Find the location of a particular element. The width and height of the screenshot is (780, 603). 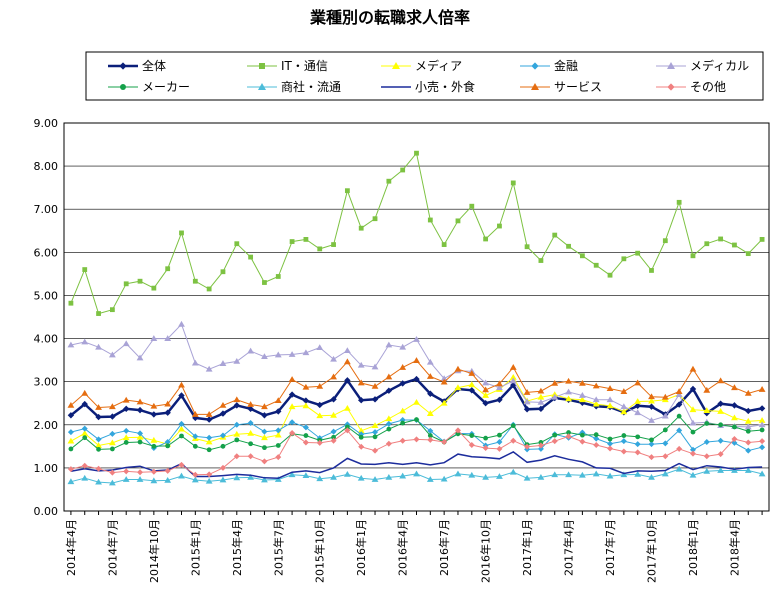

legend-label: メディカル is located at coordinates (719, 65).